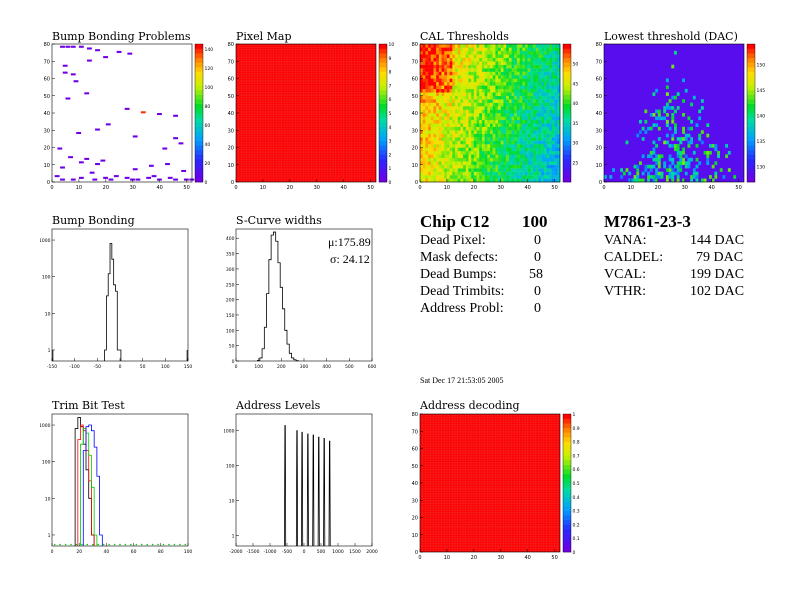  What do you see at coordinates (501, 187) in the screenshot?
I see `x-tick-label: 30` at bounding box center [501, 187].